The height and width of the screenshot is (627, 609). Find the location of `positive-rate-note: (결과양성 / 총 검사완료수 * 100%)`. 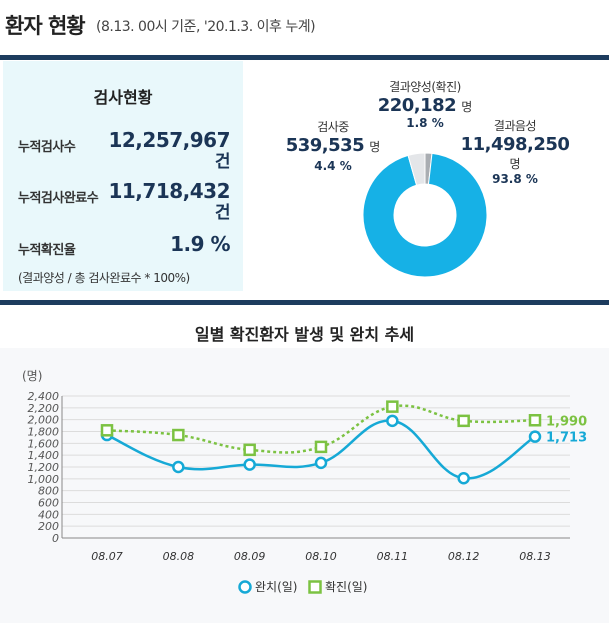

positive-rate-note: (결과양성 / 총 검사완료수 * 100%) is located at coordinates (104, 278).